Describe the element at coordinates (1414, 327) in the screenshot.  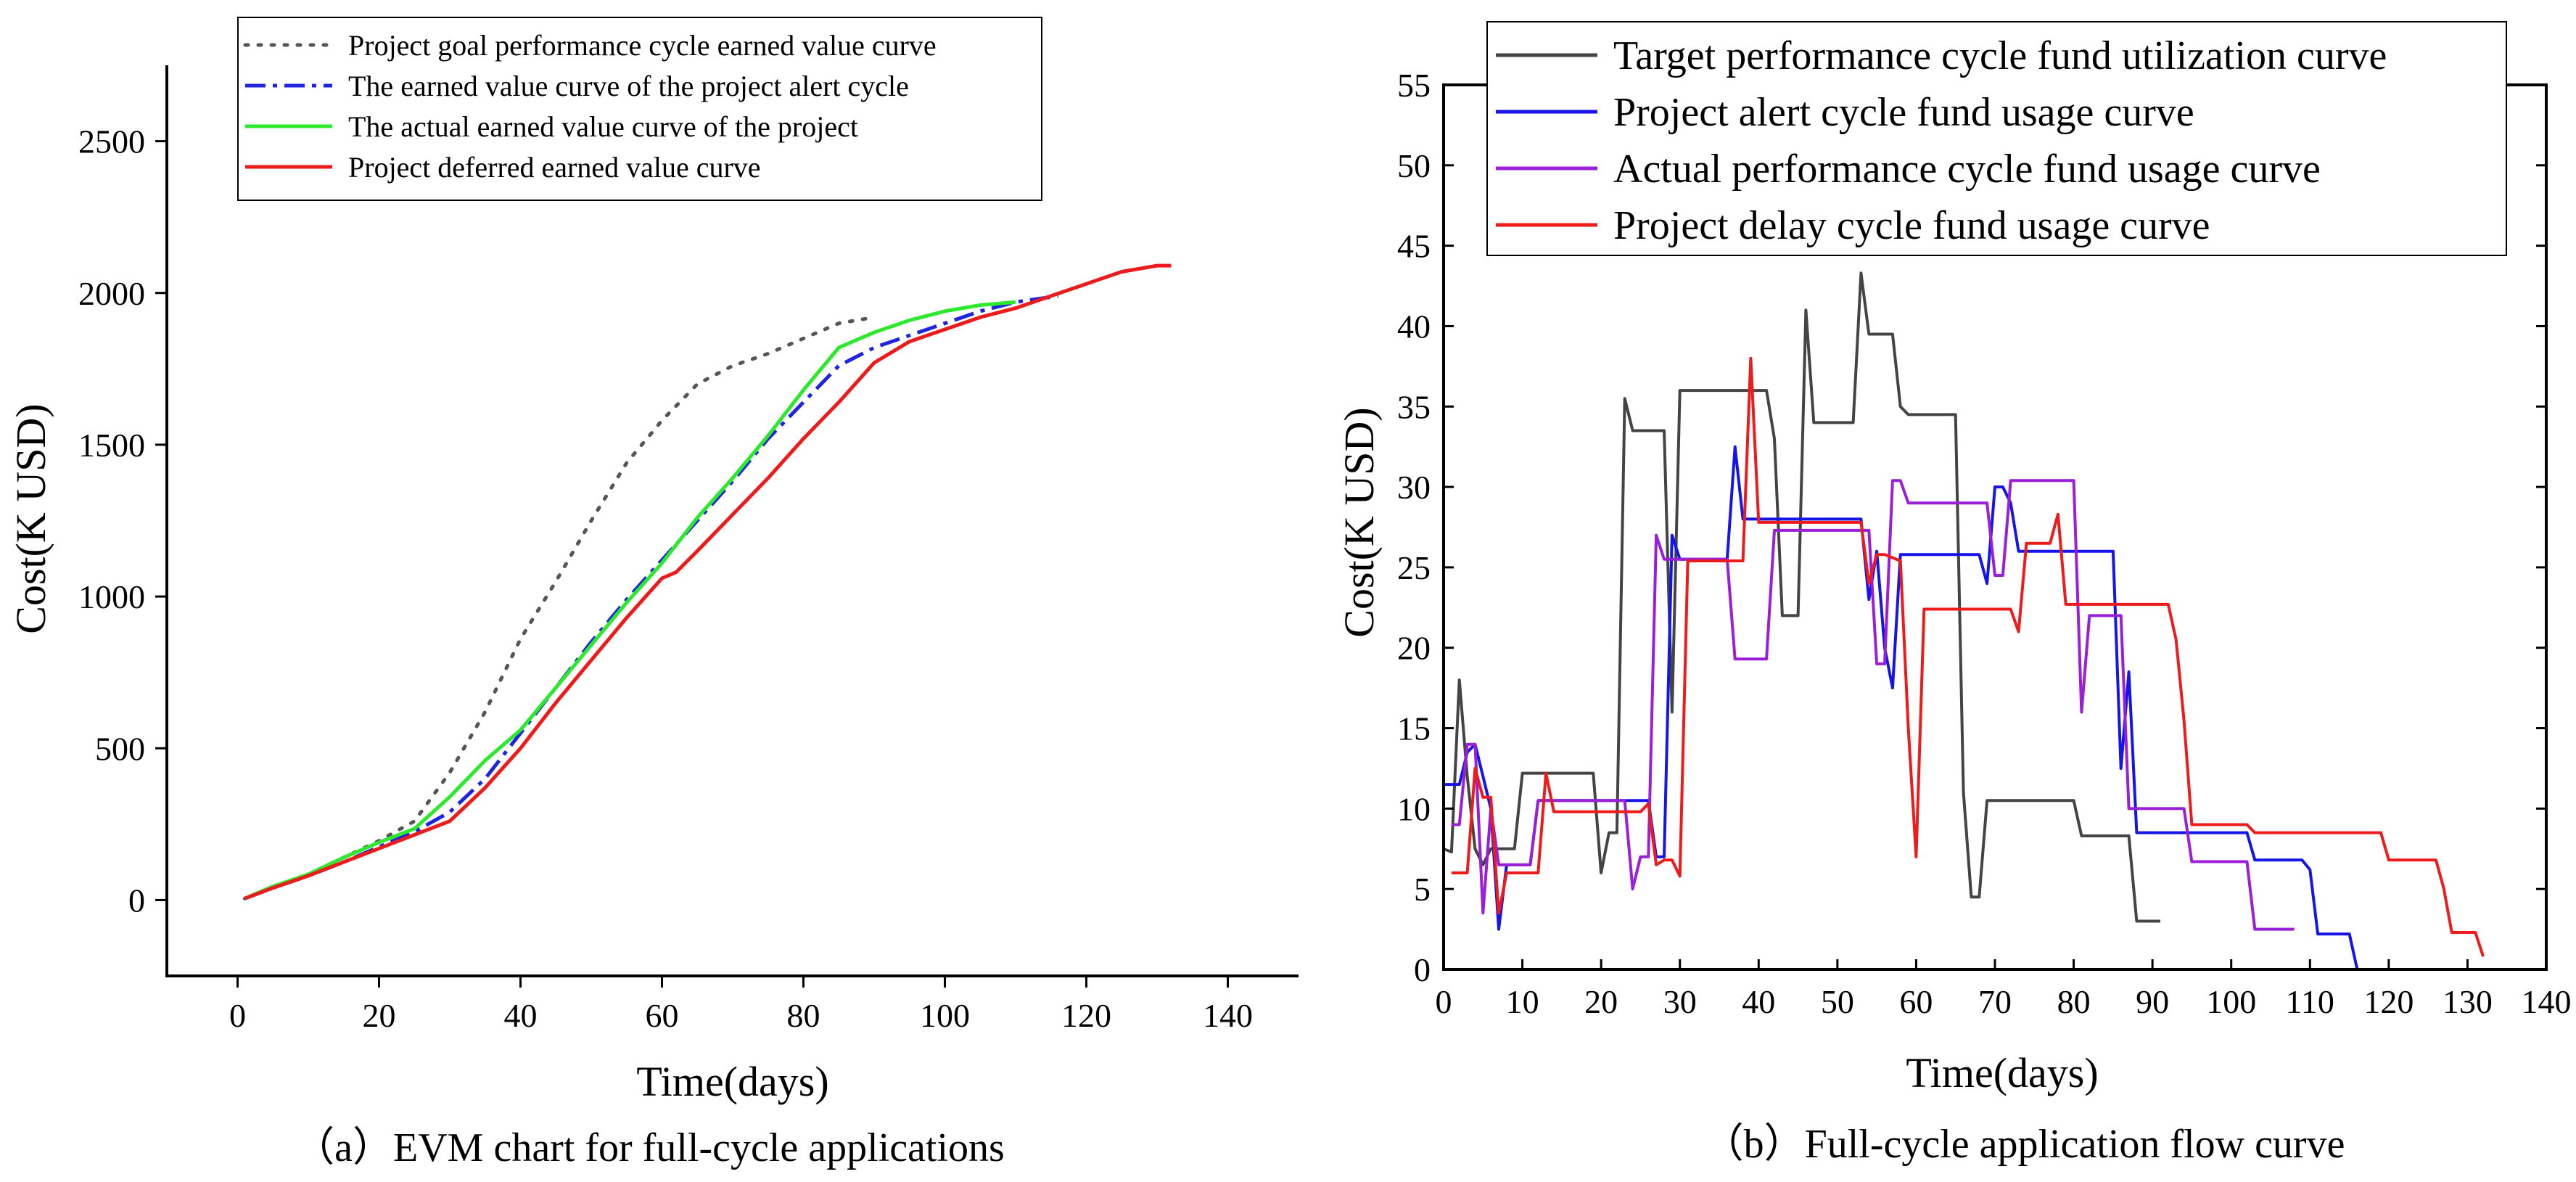
I see `chart-b-ytick-label: 40` at that location.